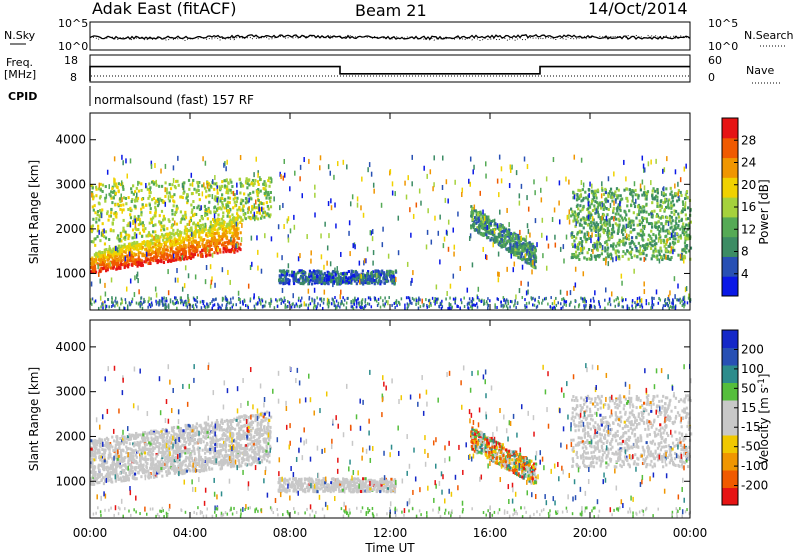  Describe the element at coordinates (390, 38) in the screenshot. I see `nsearch-trace` at that location.